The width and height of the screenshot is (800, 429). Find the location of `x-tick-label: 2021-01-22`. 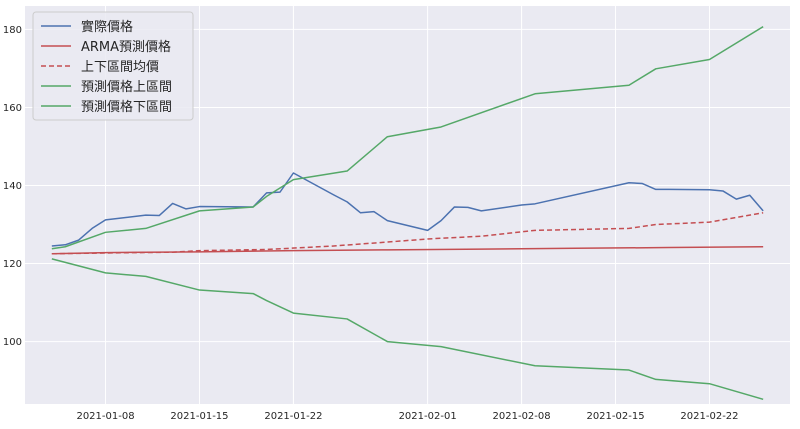

x-tick-label: 2021-01-22 is located at coordinates (293, 416).